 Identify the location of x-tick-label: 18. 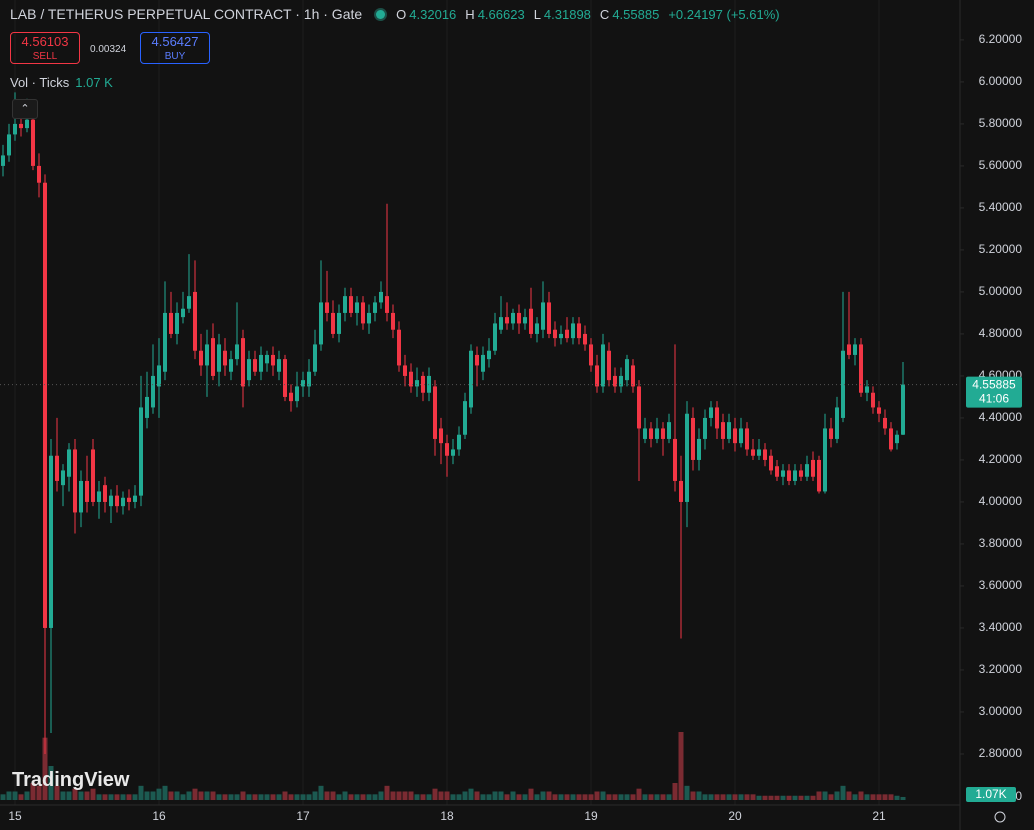
(447, 816).